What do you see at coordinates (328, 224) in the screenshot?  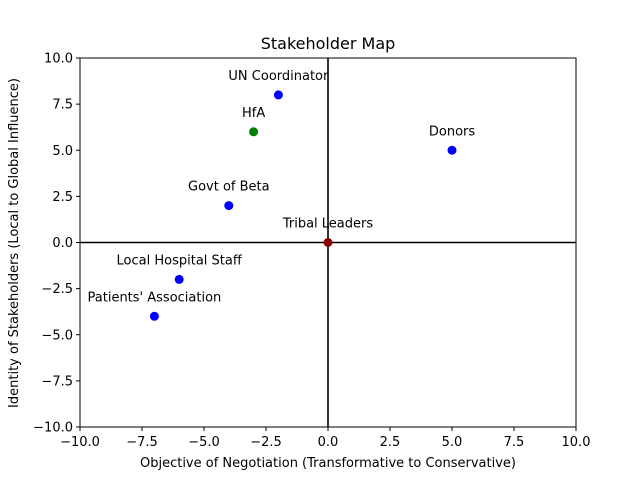 I see `data-point-label: Tribal Leaders` at bounding box center [328, 224].